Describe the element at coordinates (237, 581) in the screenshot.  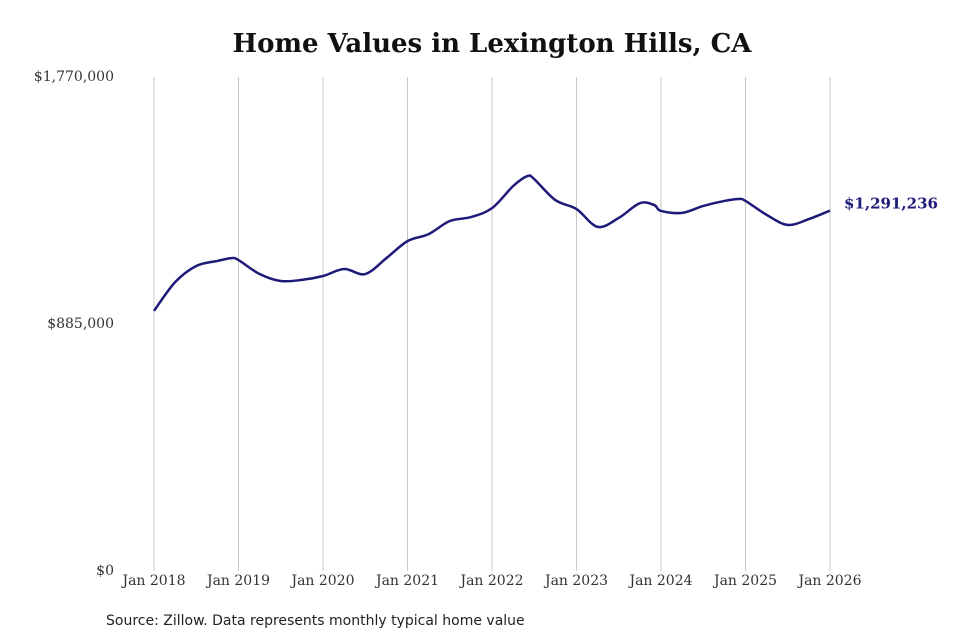
I see `x-tick-label: Jan 2019` at that location.